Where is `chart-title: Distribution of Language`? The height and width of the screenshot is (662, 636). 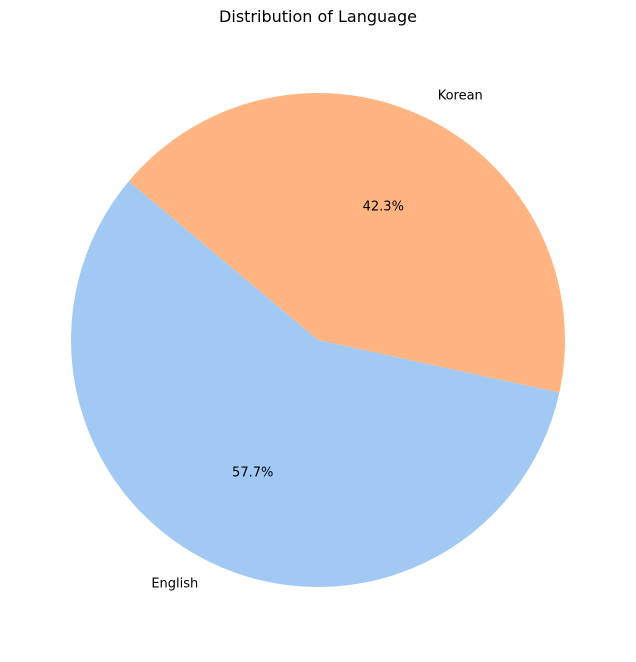 chart-title: Distribution of Language is located at coordinates (318, 16).